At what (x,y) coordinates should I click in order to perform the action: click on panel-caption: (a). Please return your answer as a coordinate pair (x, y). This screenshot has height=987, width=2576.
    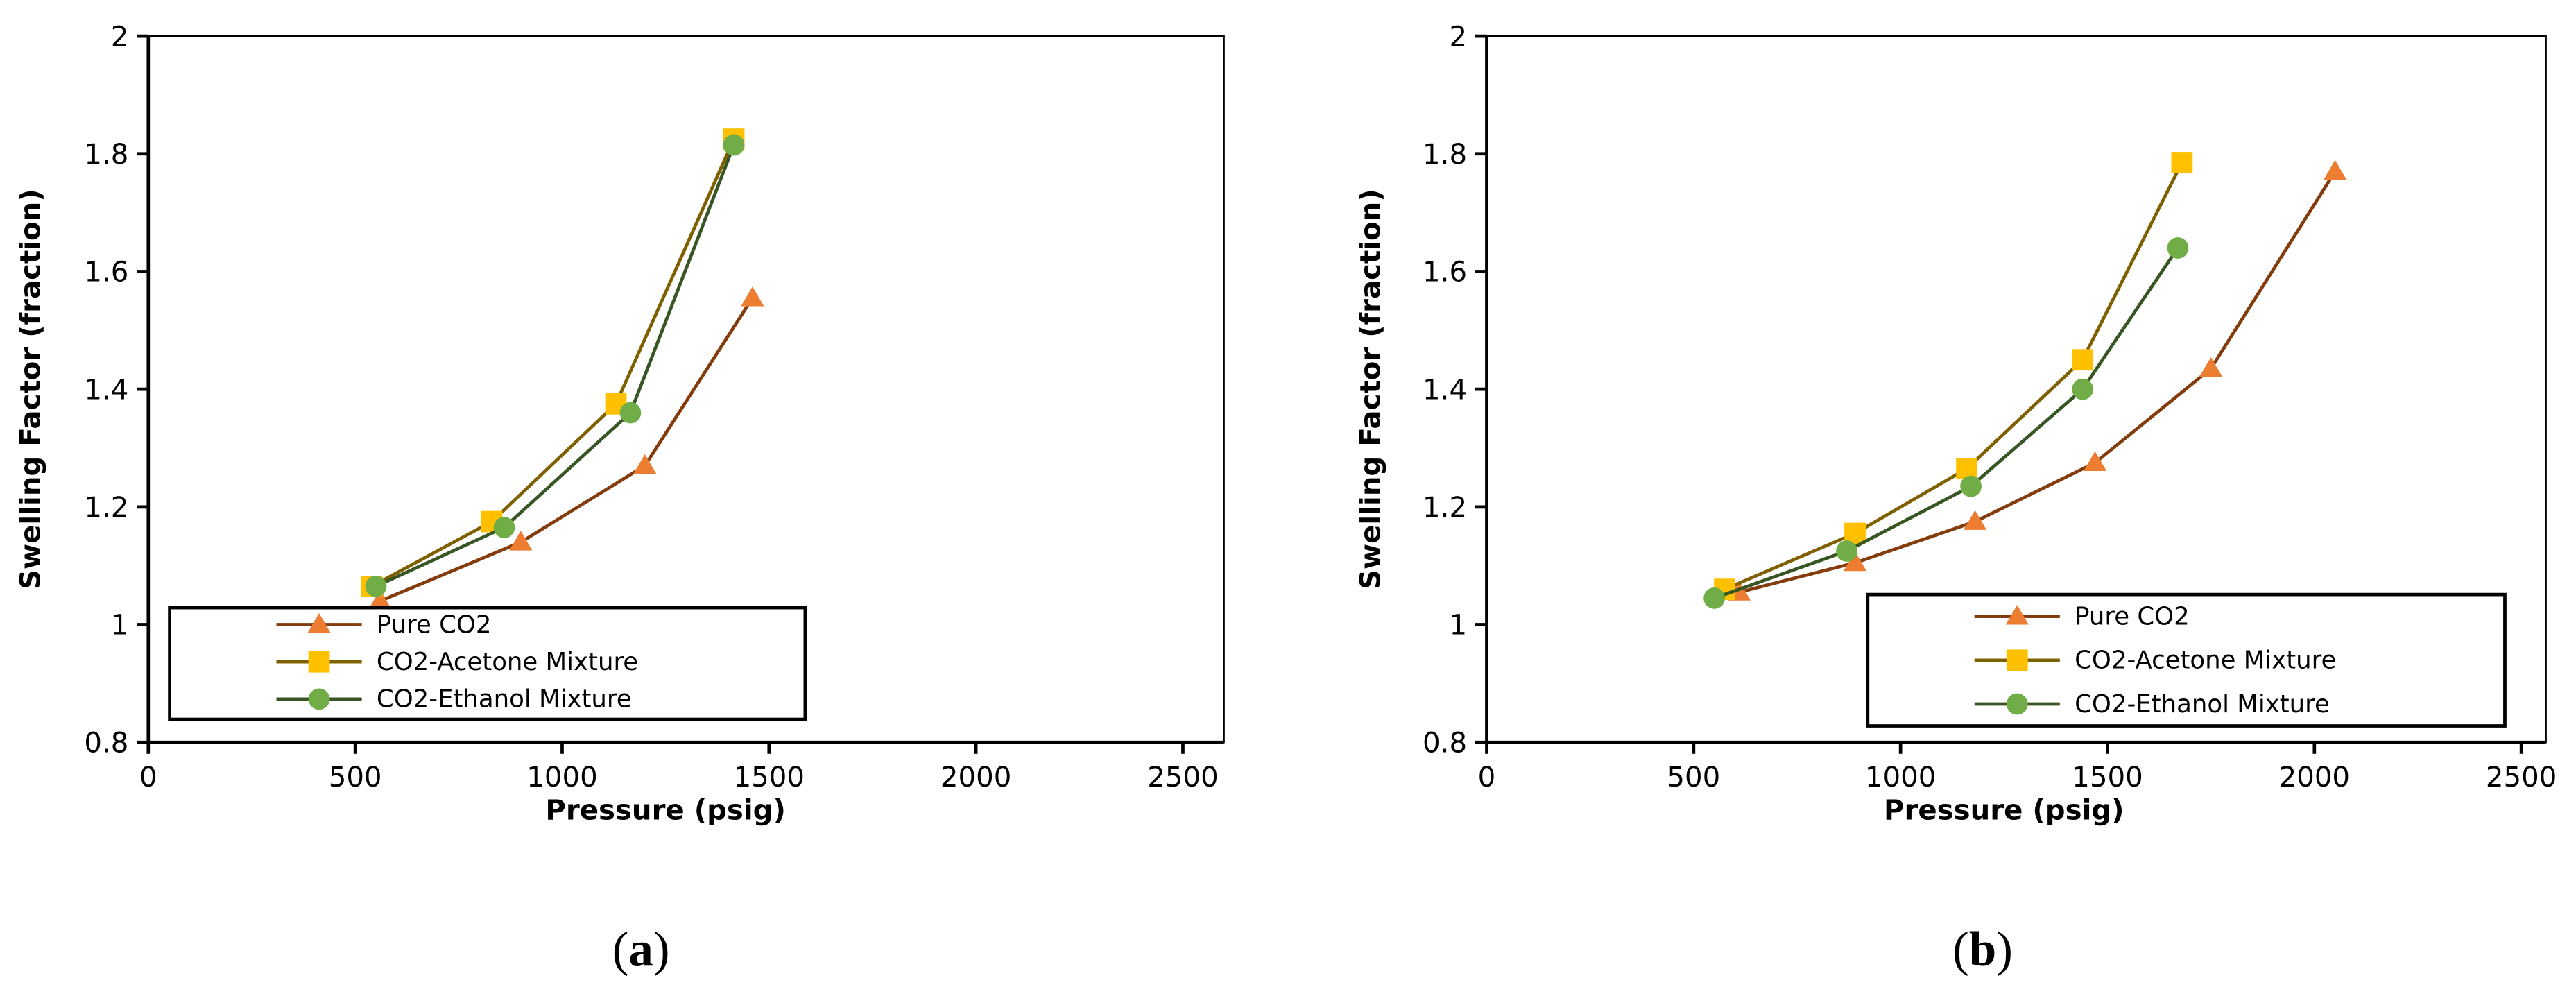
    Looking at the image, I should click on (641, 949).